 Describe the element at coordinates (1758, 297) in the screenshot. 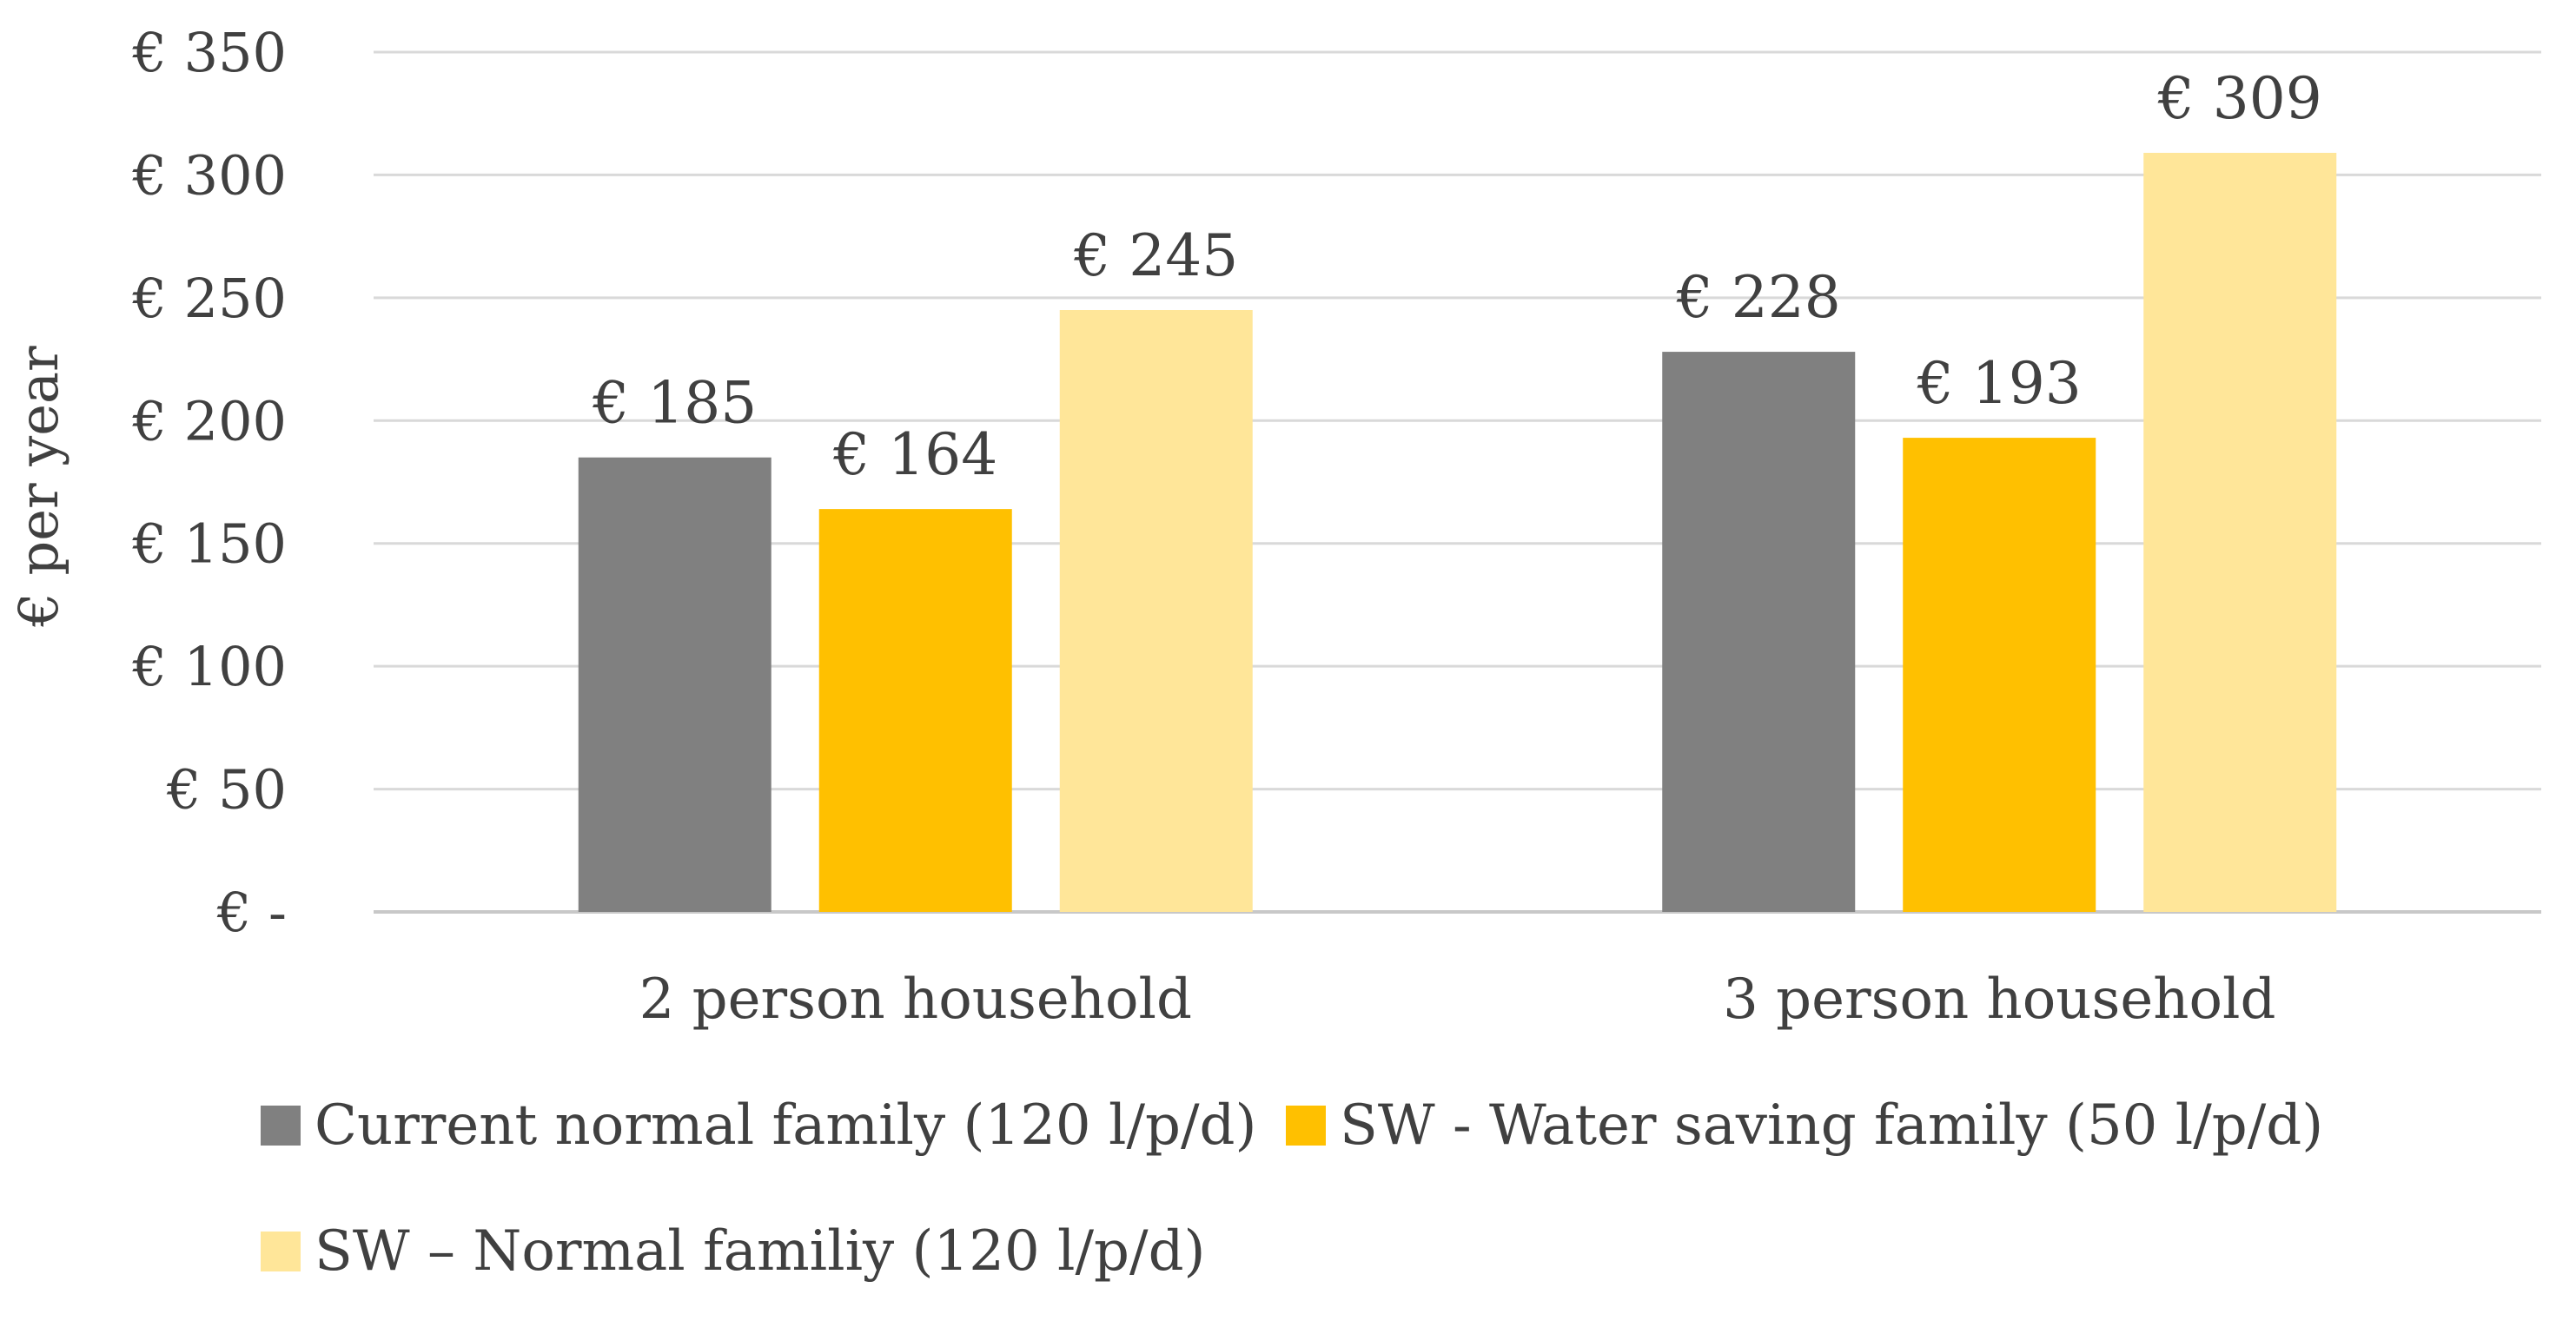

I see `data-label: € 228` at that location.